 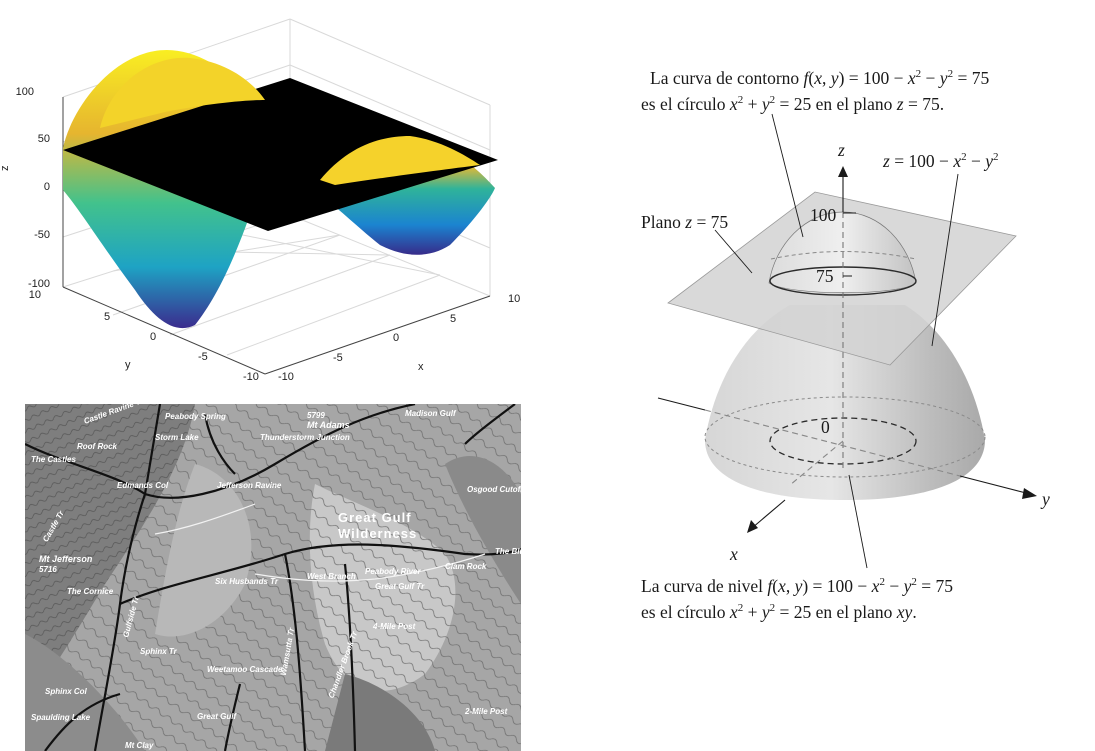 I want to click on map-label: Thunderstorm Junction, so click(x=305, y=437).